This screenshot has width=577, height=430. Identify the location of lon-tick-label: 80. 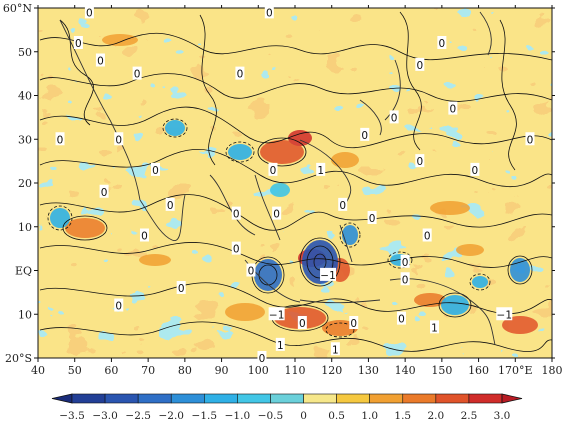
(185, 370).